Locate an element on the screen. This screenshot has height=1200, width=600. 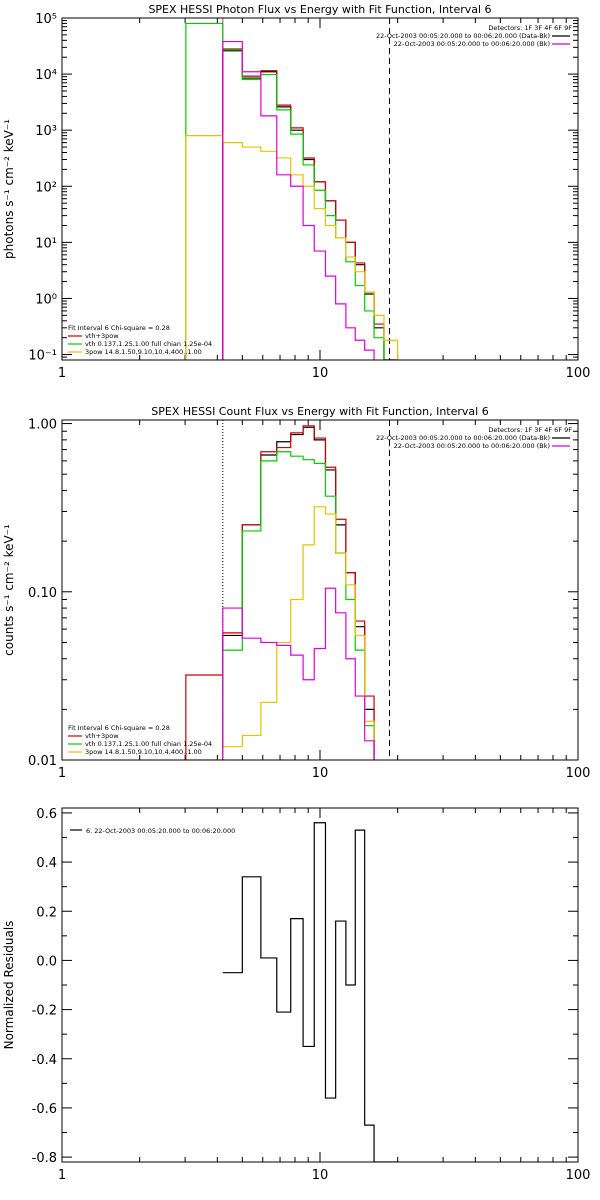
y-tick-label: 0.2 is located at coordinates (46, 912).